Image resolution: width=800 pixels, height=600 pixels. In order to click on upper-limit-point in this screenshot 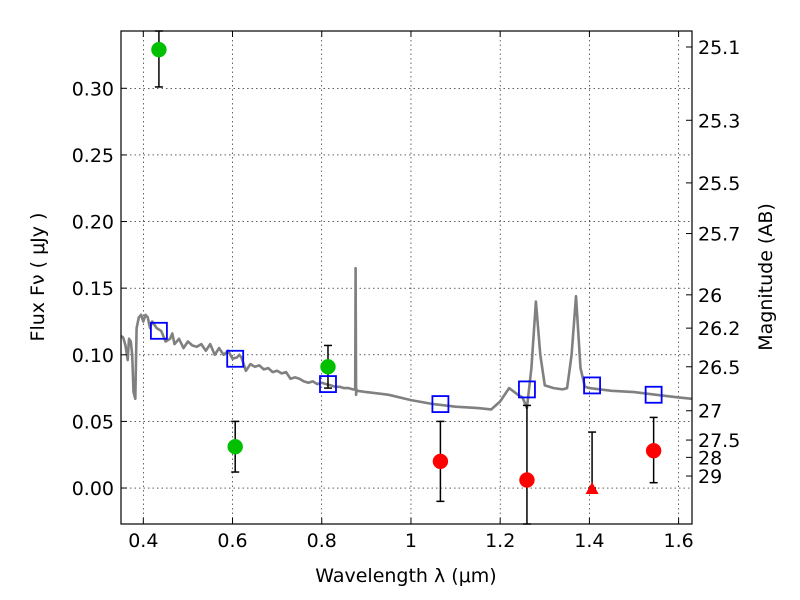, I will do `click(592, 488)`.